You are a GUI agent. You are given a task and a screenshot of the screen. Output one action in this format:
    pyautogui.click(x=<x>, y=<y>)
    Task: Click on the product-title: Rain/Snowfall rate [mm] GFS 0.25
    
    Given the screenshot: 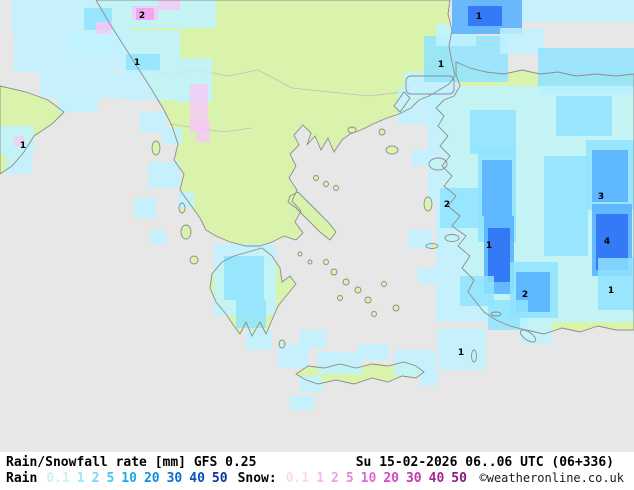 What is the action you would take?
    pyautogui.click(x=131, y=462)
    